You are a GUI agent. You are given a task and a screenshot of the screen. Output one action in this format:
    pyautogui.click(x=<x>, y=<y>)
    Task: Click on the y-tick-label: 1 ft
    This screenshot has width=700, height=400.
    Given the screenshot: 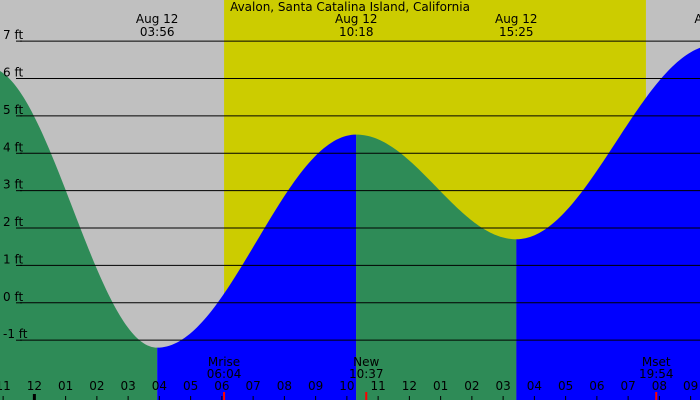 What is the action you would take?
    pyautogui.click(x=13, y=259)
    